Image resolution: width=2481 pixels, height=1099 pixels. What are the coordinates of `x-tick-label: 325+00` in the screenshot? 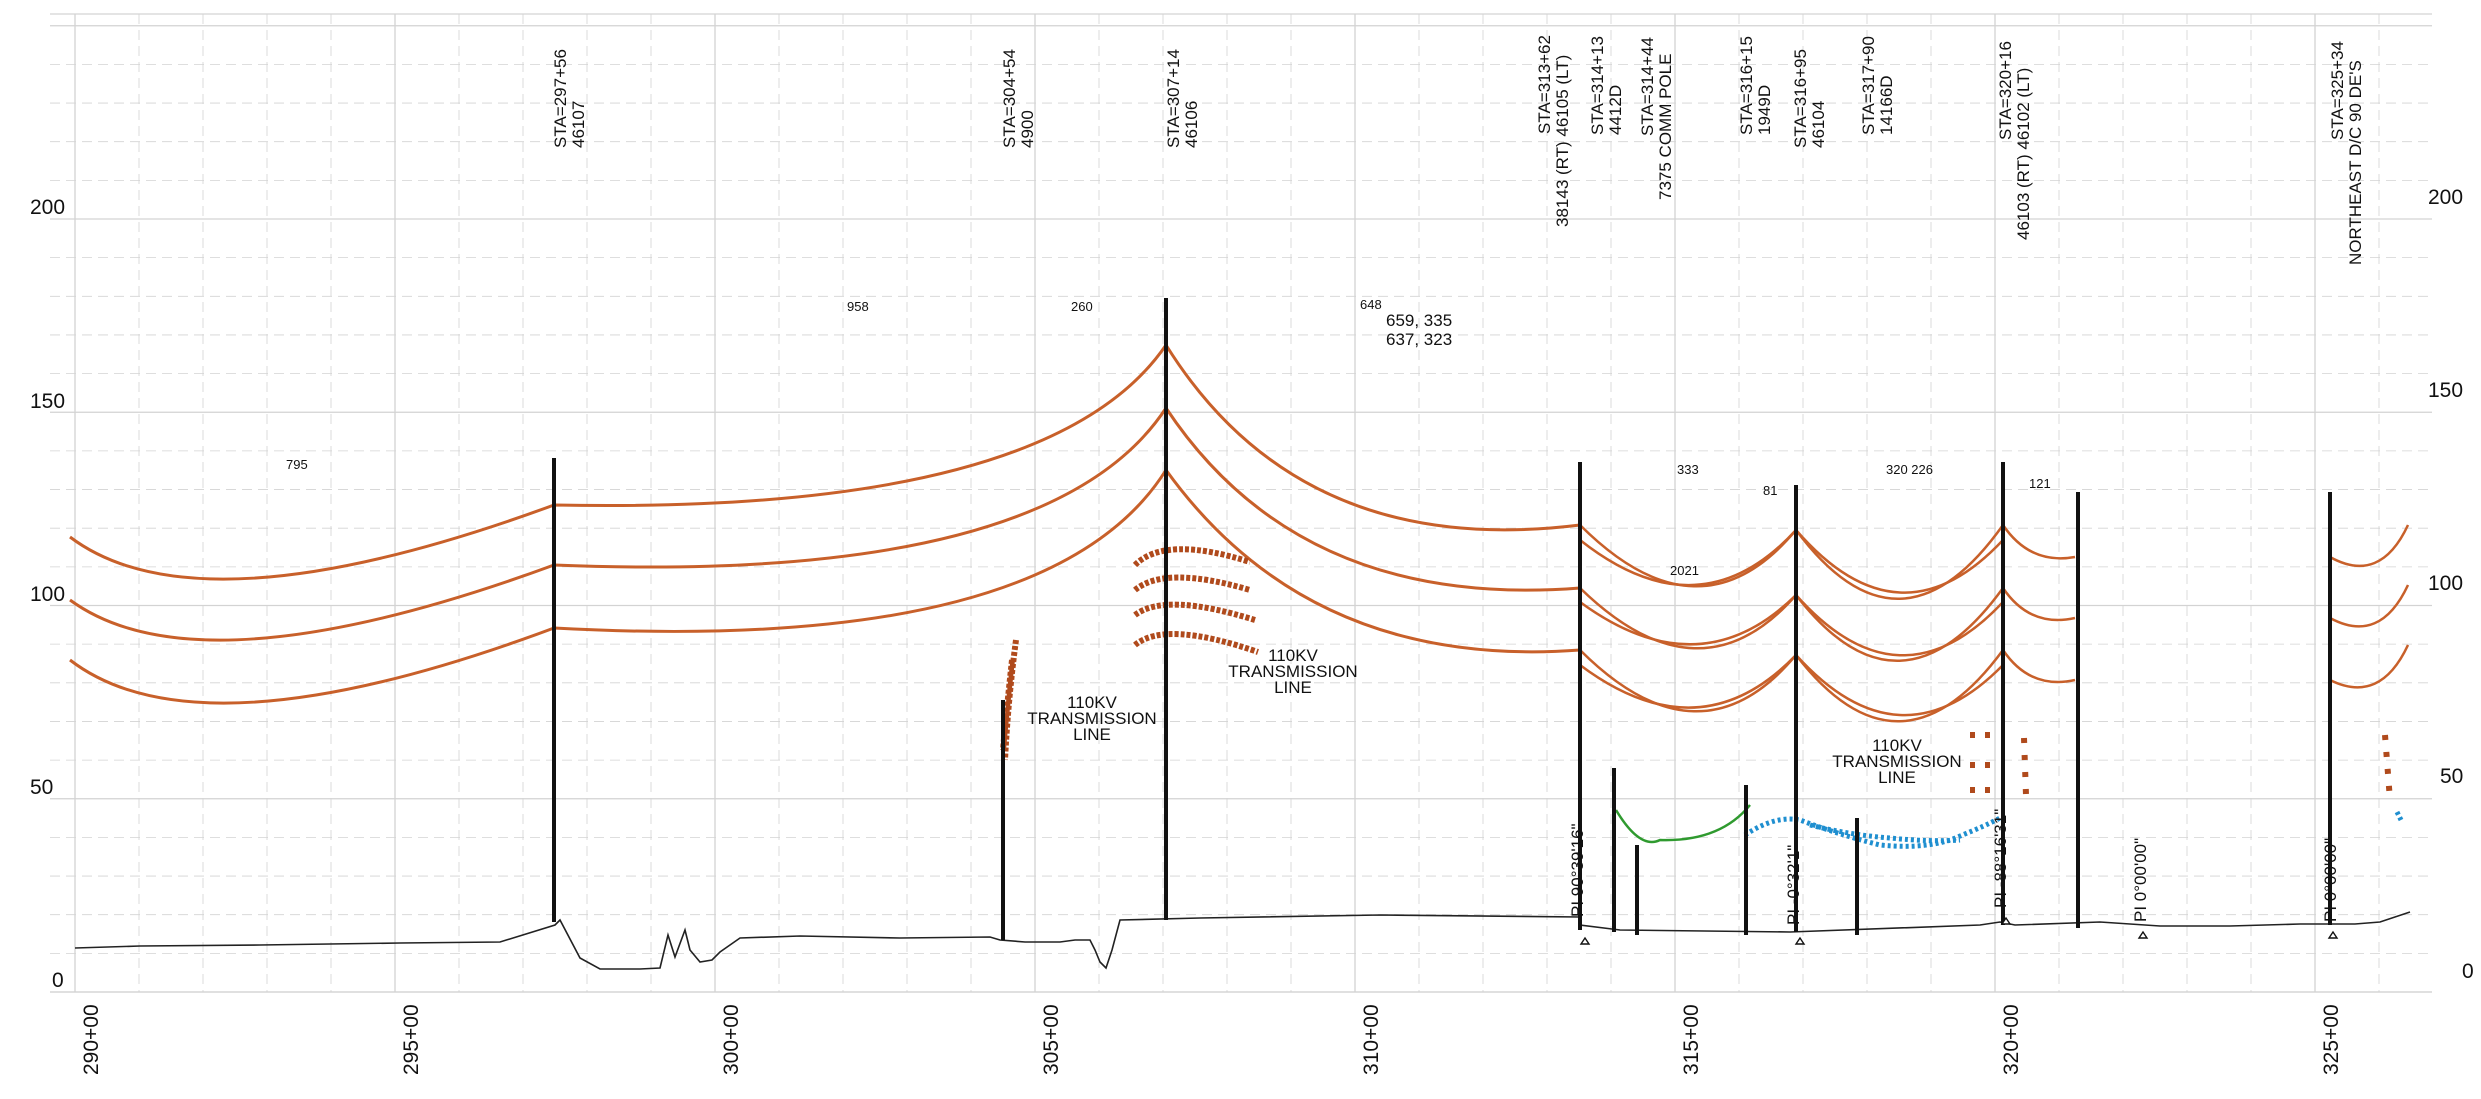 It's located at (2331, 1039).